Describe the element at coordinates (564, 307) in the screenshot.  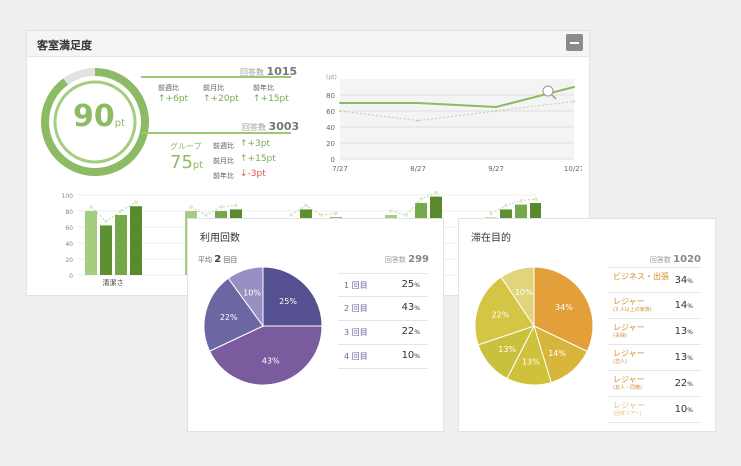
I see `slice-label: 34%` at that location.